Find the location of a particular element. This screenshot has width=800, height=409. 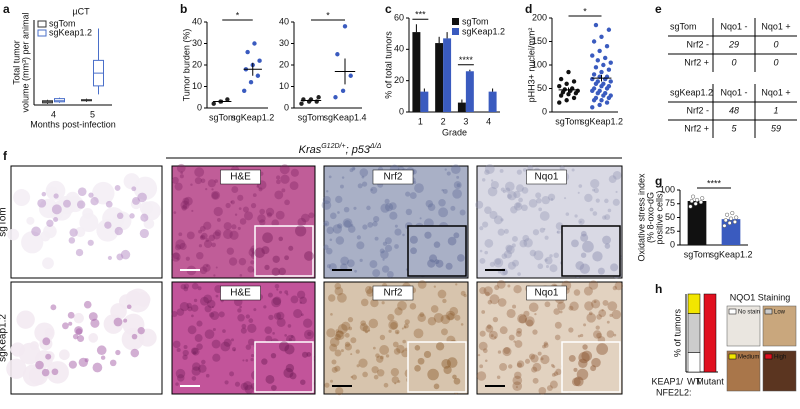

table-cell: 0 is located at coordinates (775, 62).